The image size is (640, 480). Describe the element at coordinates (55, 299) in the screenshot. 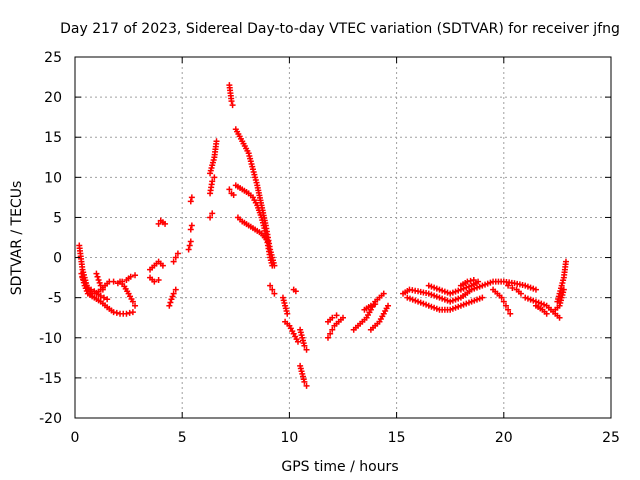

I see `y-tick-label: -5` at that location.